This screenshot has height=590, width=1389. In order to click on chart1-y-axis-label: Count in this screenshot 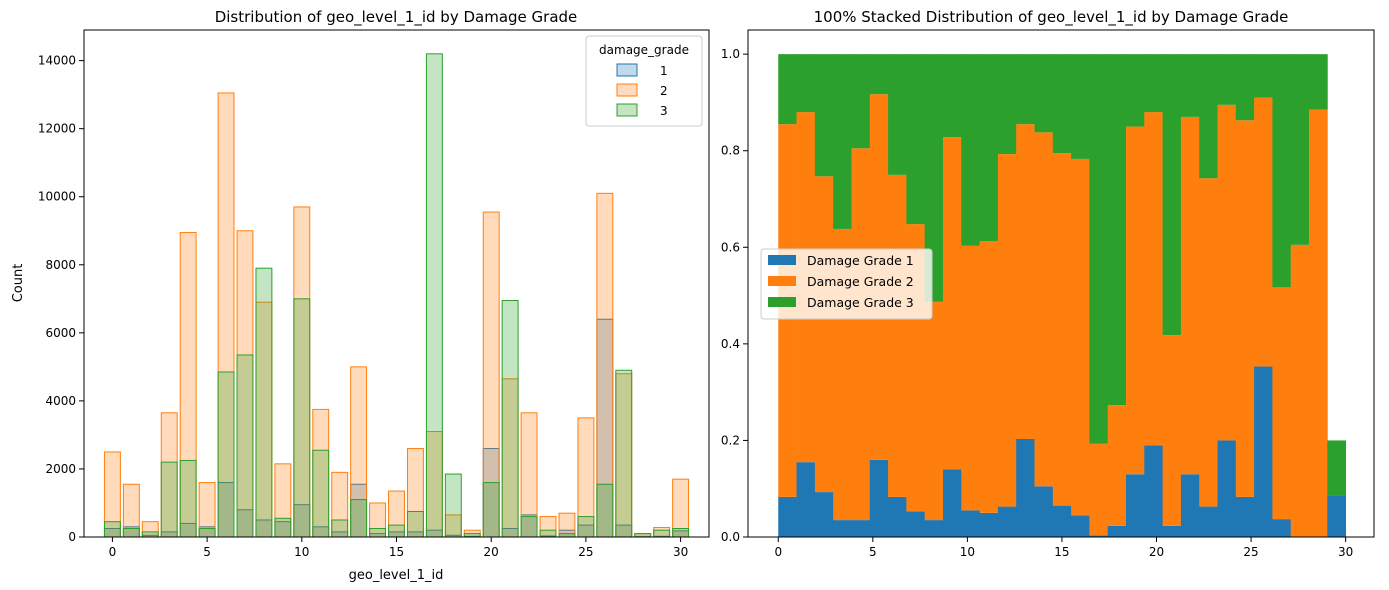, I will do `click(18, 283)`.